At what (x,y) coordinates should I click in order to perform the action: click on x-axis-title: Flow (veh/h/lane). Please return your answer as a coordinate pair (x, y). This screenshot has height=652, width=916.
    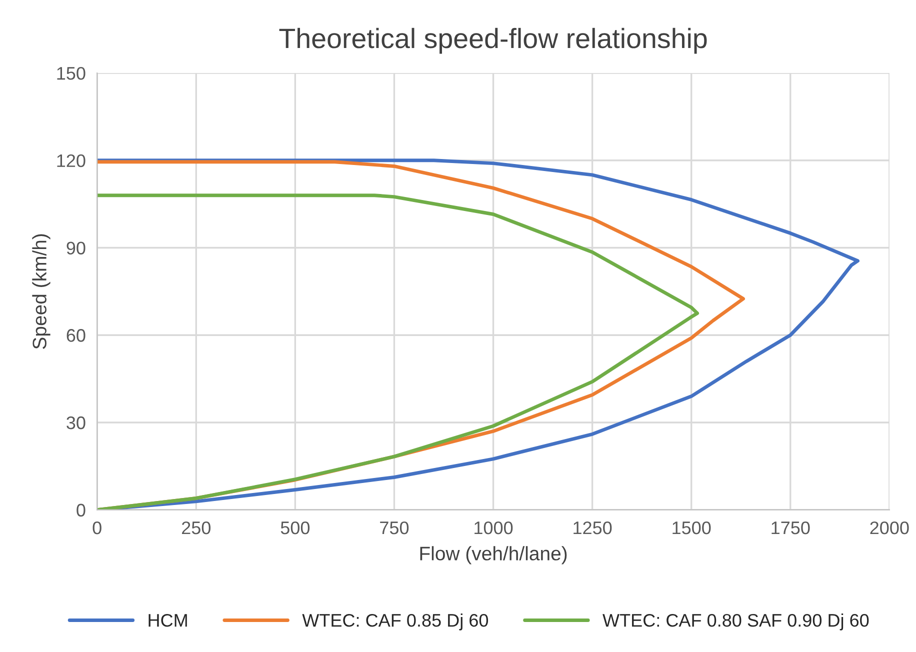
    Looking at the image, I should click on (493, 555).